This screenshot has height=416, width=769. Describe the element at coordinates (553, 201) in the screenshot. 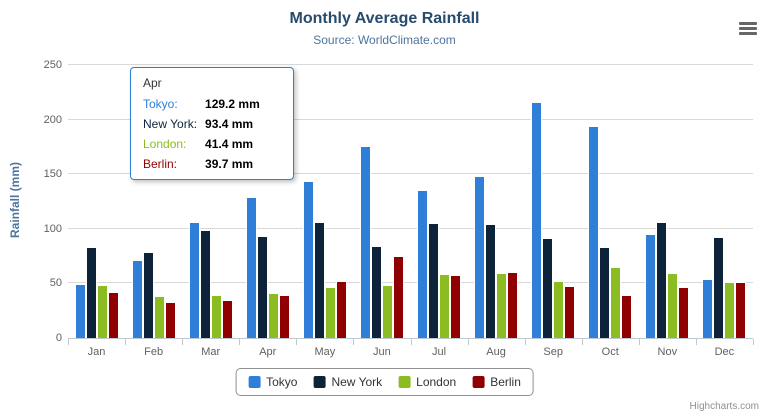

I see `bar-group-sep` at that location.